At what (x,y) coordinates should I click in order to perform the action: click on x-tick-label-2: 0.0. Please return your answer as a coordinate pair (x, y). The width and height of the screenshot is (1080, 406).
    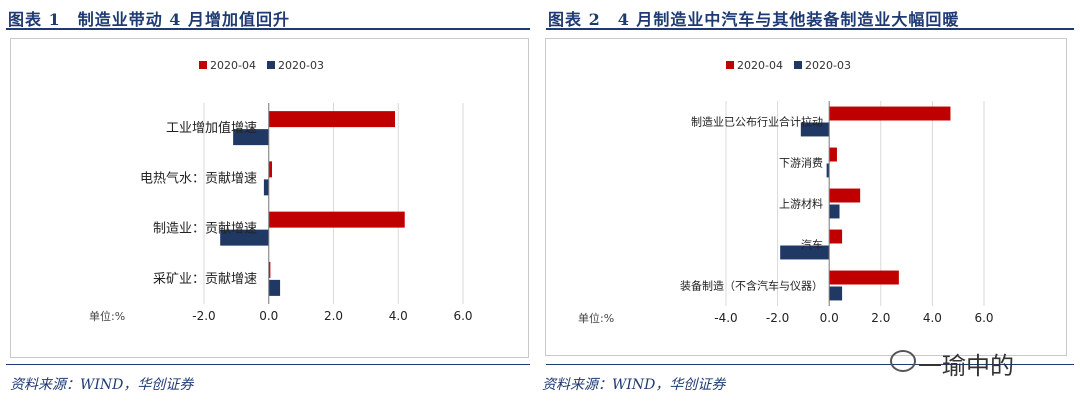
    Looking at the image, I should click on (829, 318).